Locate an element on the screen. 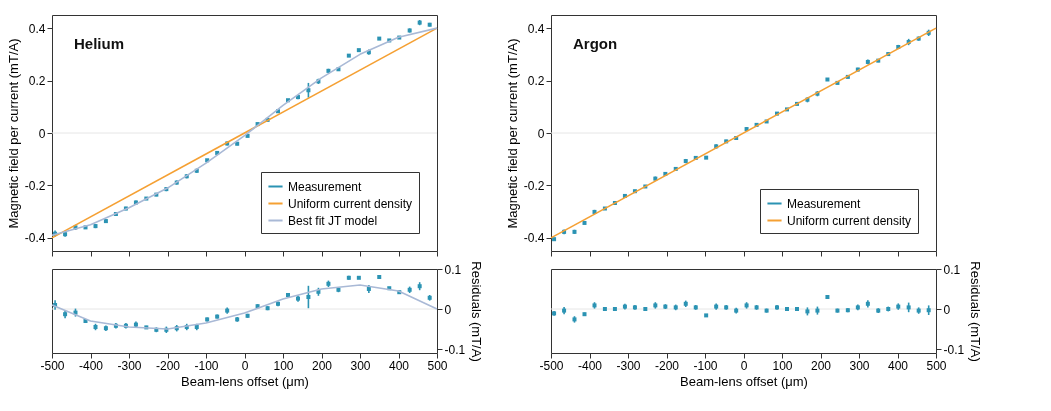 The height and width of the screenshot is (411, 1051). text: Helium is located at coordinates (99, 43).